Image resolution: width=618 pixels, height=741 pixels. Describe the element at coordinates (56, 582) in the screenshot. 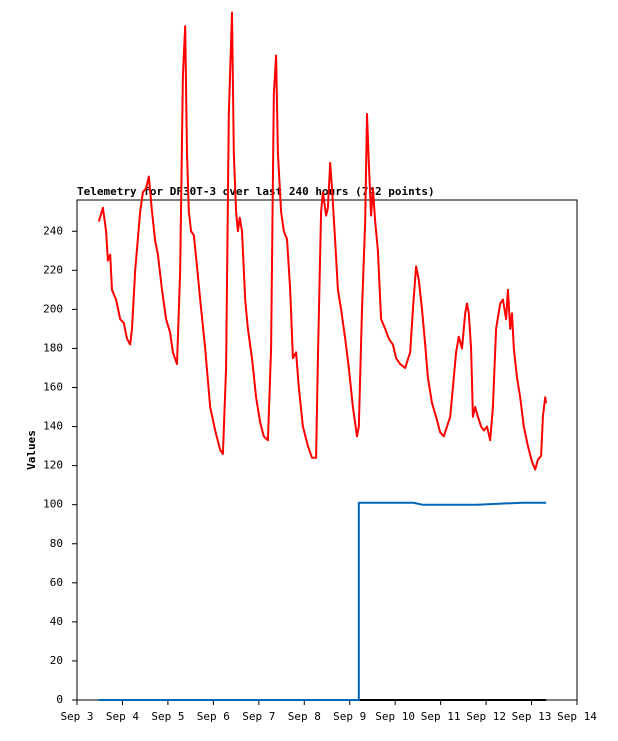

I see `y-tick-label: 60` at that location.